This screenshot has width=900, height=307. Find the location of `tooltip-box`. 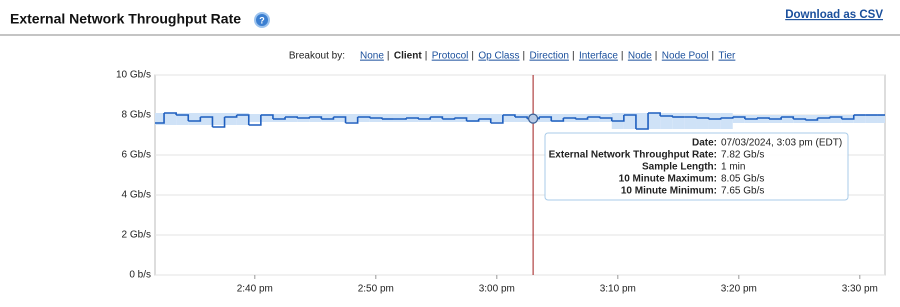

tooltip-box is located at coordinates (696, 166).